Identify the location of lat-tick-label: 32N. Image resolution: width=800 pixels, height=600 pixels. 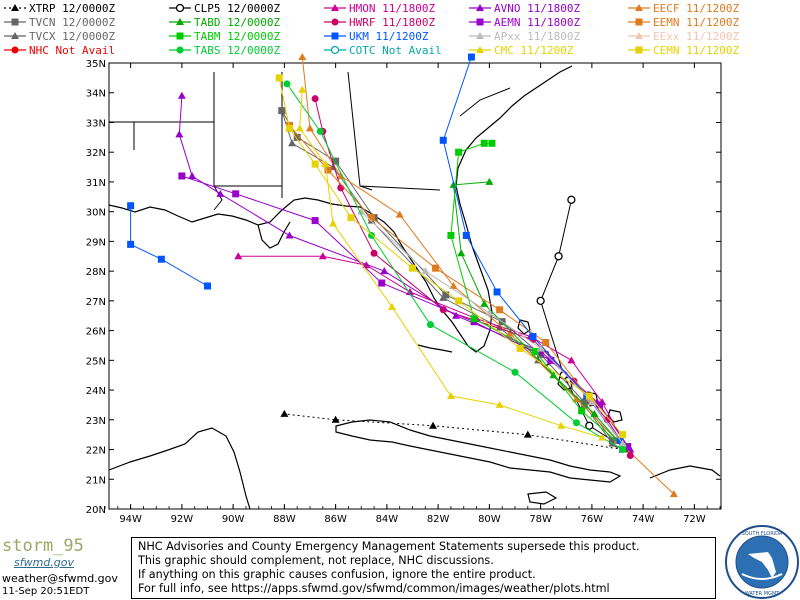
(96, 153).